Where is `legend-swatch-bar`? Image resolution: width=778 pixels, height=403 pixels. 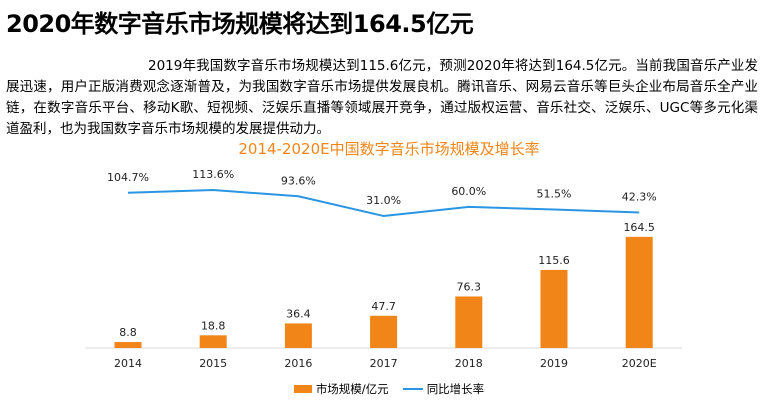
legend-swatch-bar is located at coordinates (302, 389).